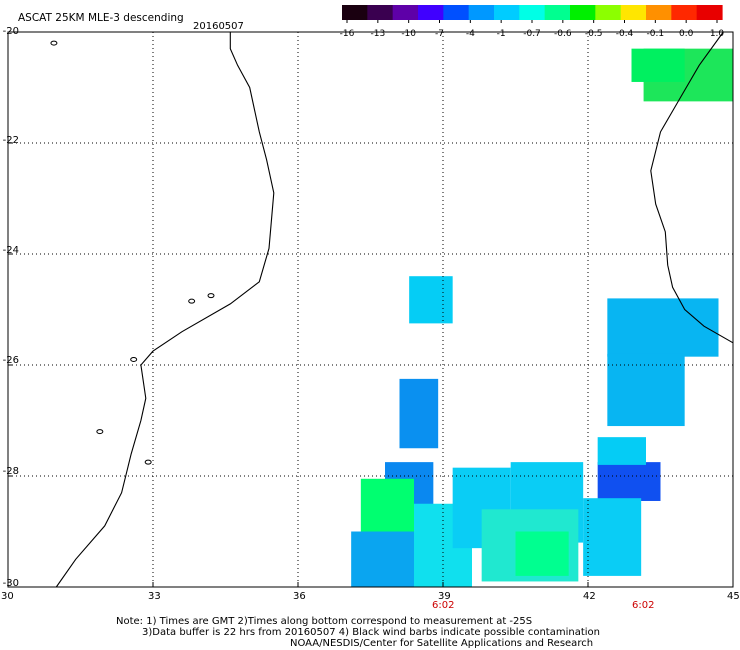 This screenshot has height=650, width=740. What do you see at coordinates (10, 250) in the screenshot?
I see `y-tick-label: -24` at bounding box center [10, 250].